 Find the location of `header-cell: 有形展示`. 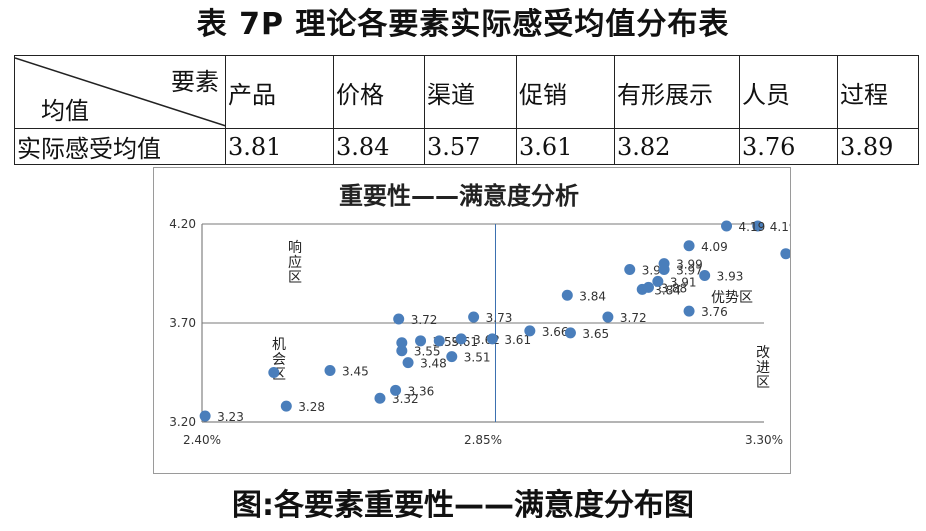

header-cell: 有形展示 is located at coordinates (677, 92).